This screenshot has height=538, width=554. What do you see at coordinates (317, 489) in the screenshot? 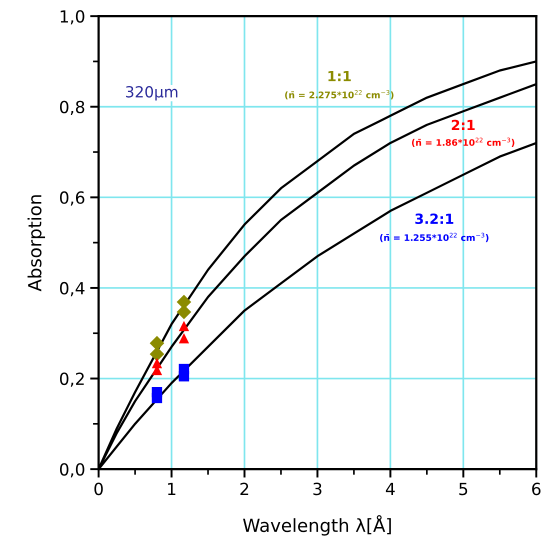
I see `x-tick-label: 3` at bounding box center [317, 489].